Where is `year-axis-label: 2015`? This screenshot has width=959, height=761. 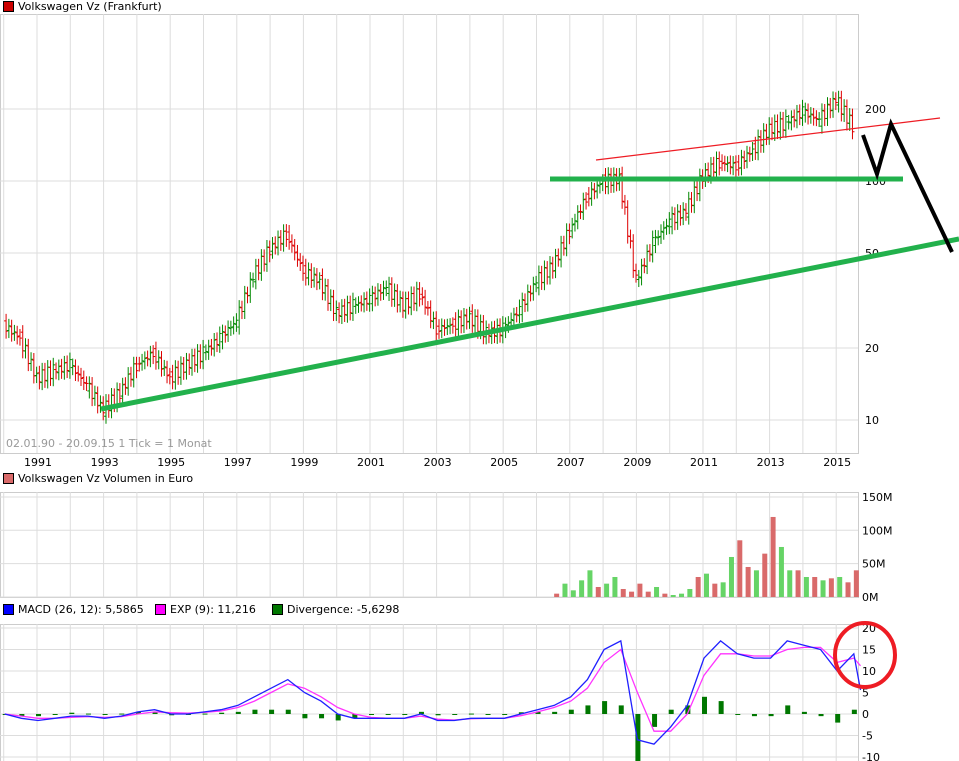 year-axis-label: 2015 is located at coordinates (837, 462).